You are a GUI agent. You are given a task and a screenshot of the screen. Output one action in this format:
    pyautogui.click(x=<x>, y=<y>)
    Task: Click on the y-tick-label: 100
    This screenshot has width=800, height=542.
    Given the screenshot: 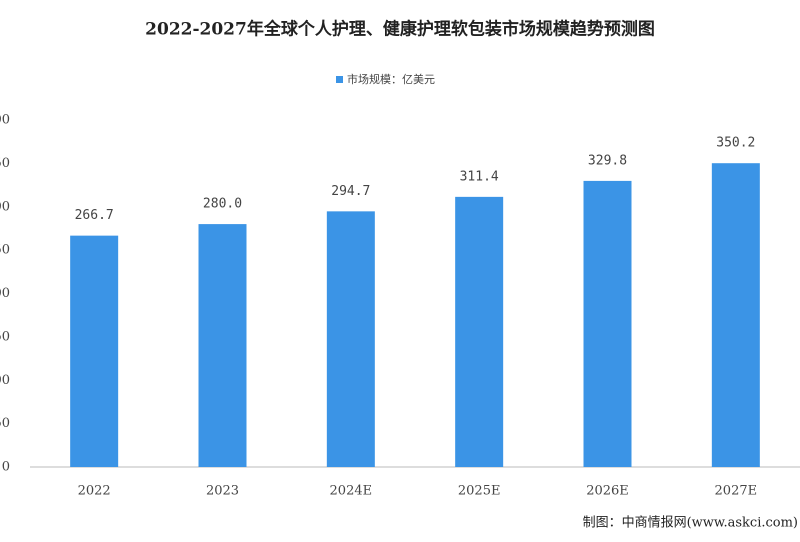 What is the action you would take?
    pyautogui.click(x=5, y=380)
    